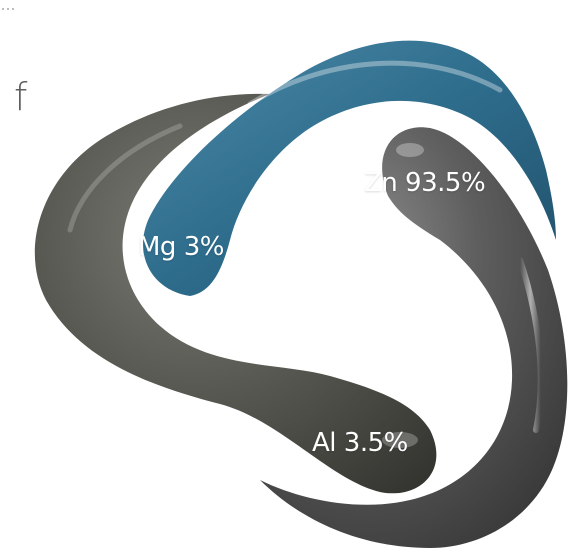 The height and width of the screenshot is (557, 574). Describe the element at coordinates (360, 443) in the screenshot. I see `al-label: Al 3.5%` at that location.